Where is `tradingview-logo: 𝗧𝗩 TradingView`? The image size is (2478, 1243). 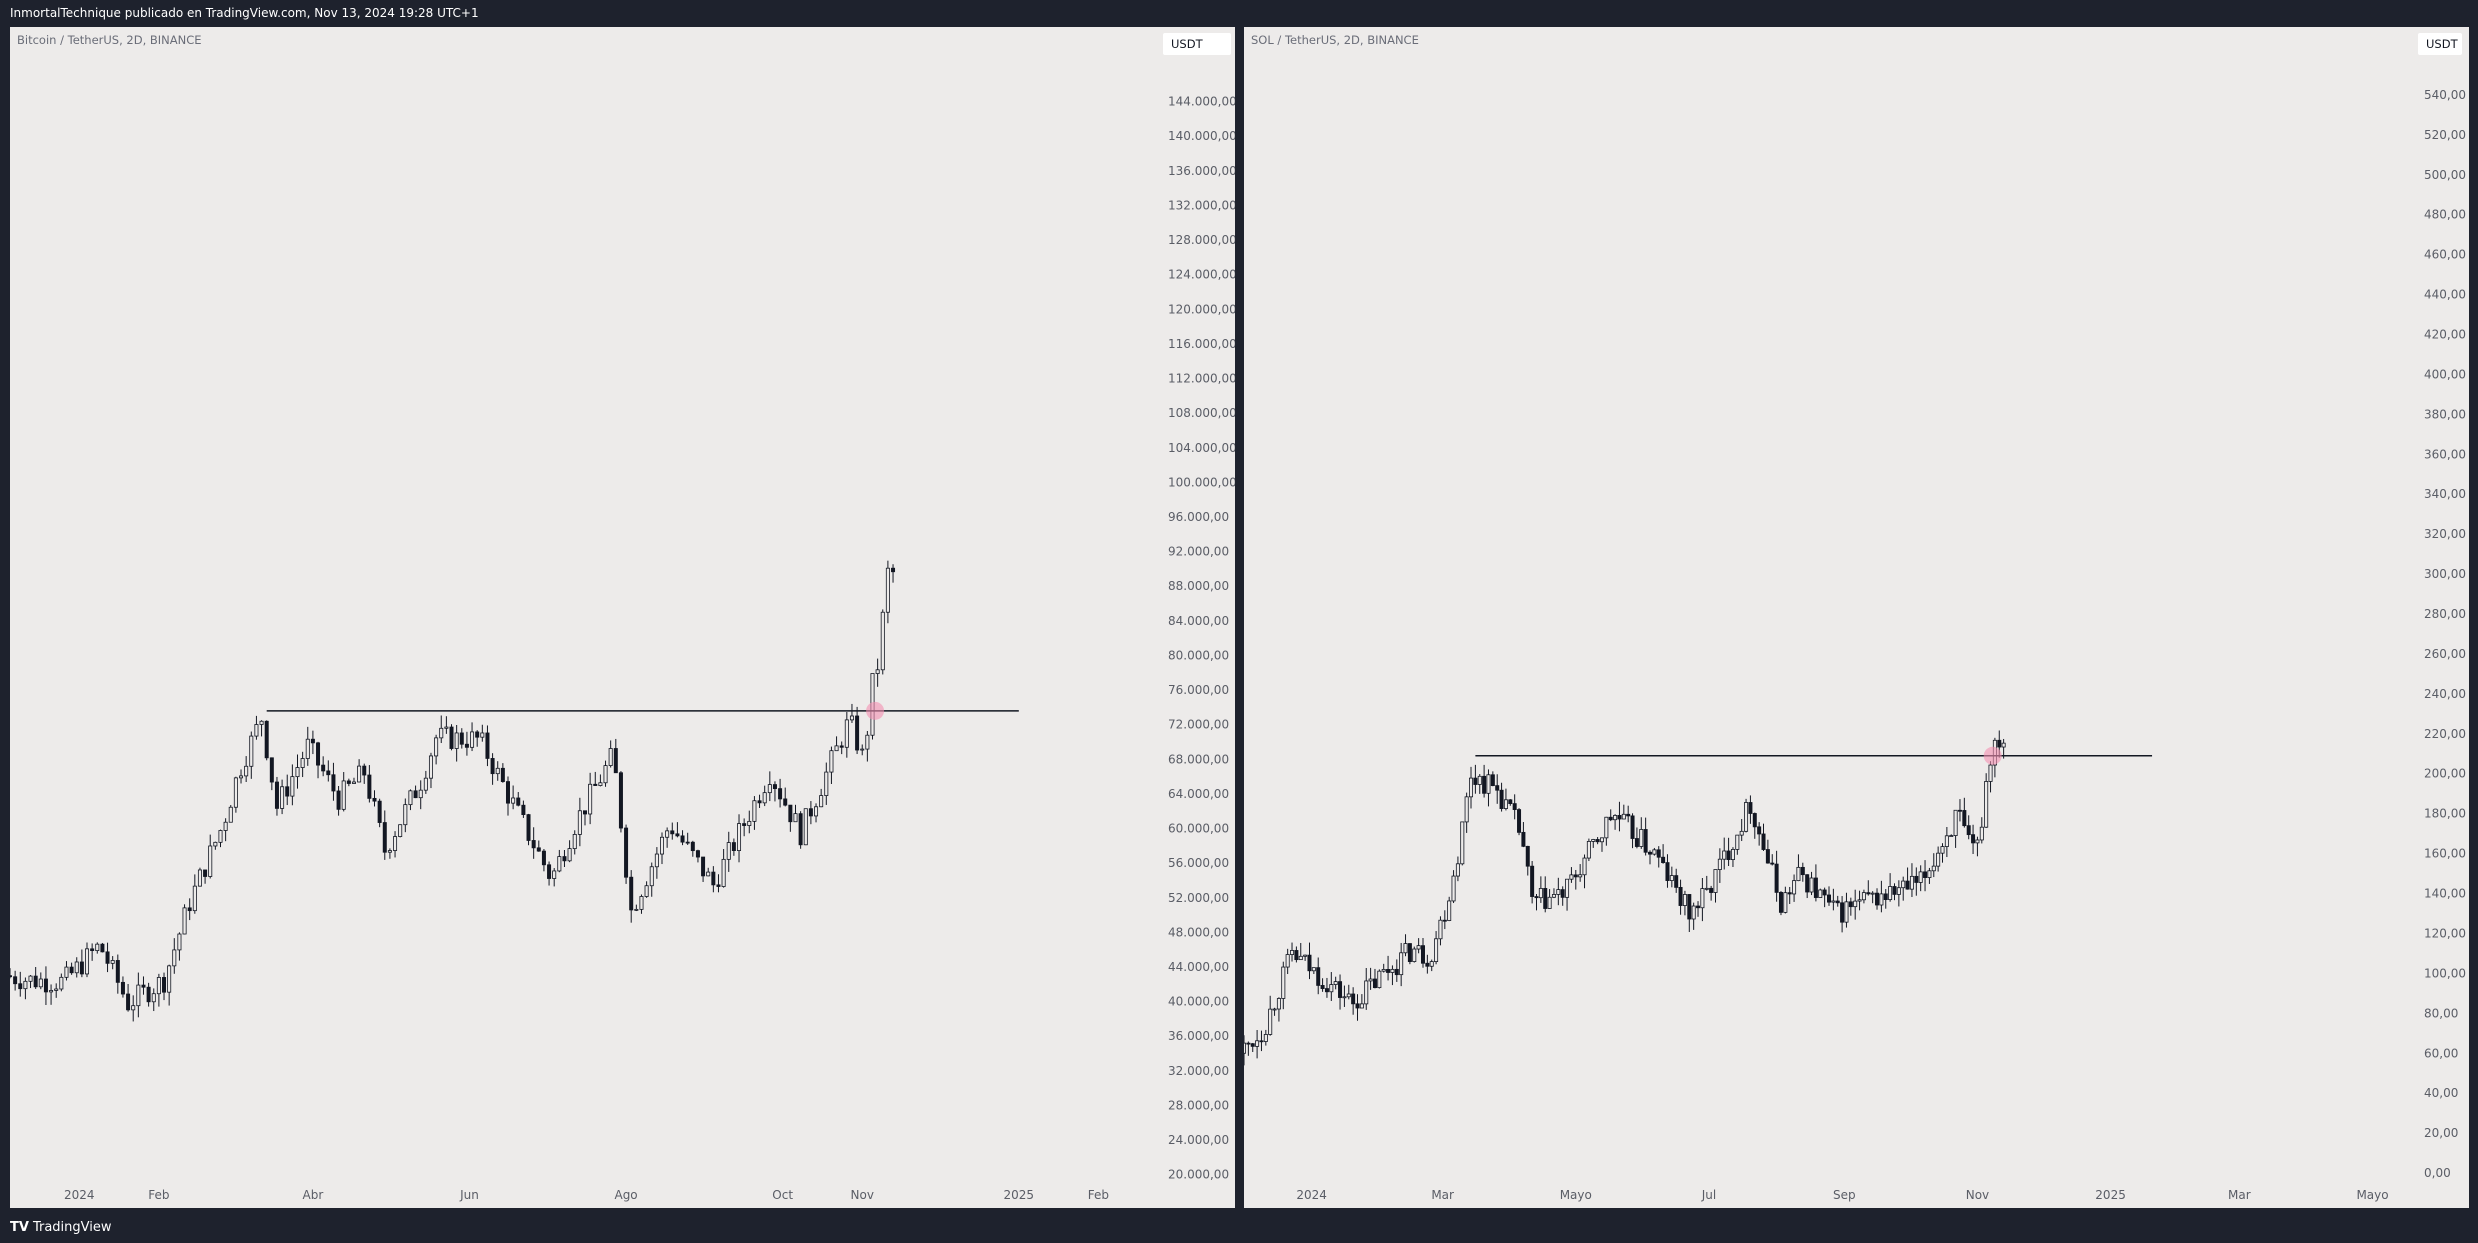 tradingview-logo: 𝗧𝗩 TradingView is located at coordinates (60, 1227).